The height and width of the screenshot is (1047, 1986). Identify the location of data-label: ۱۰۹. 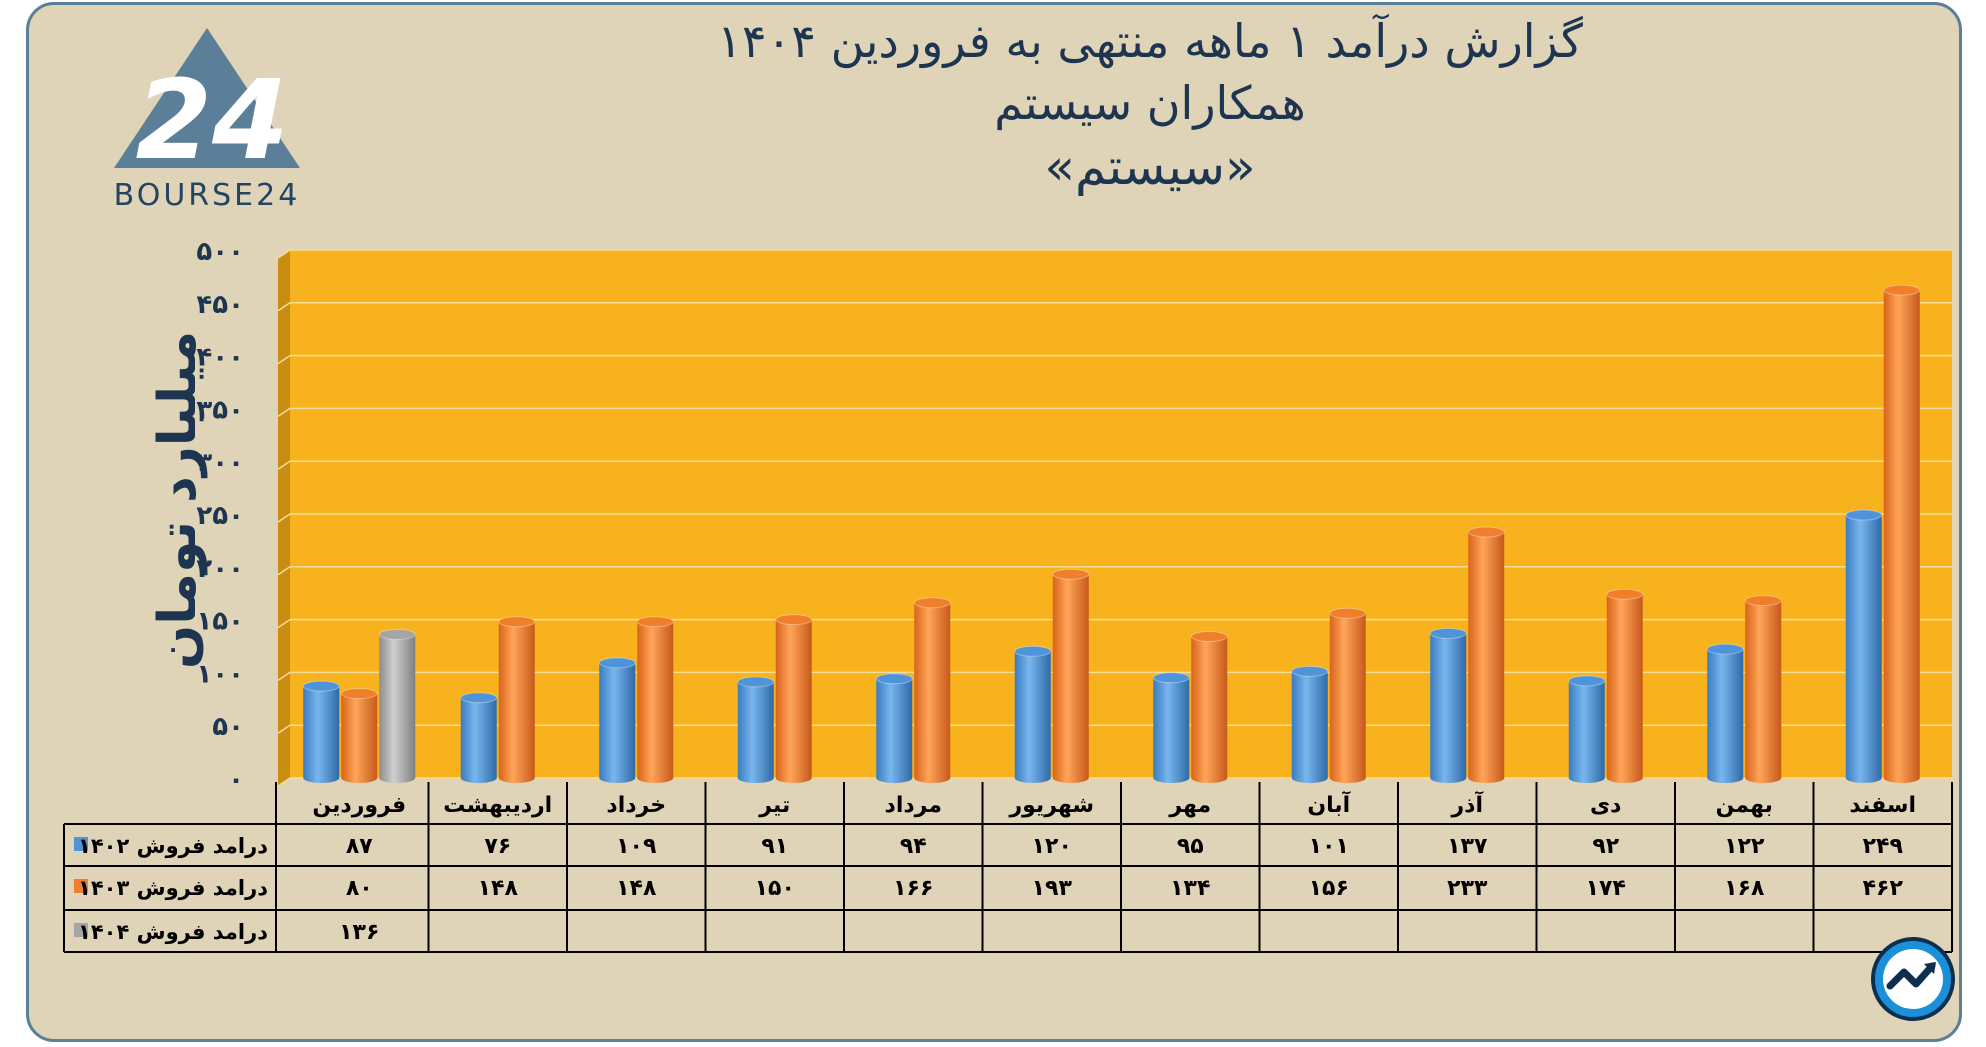
(636, 846).